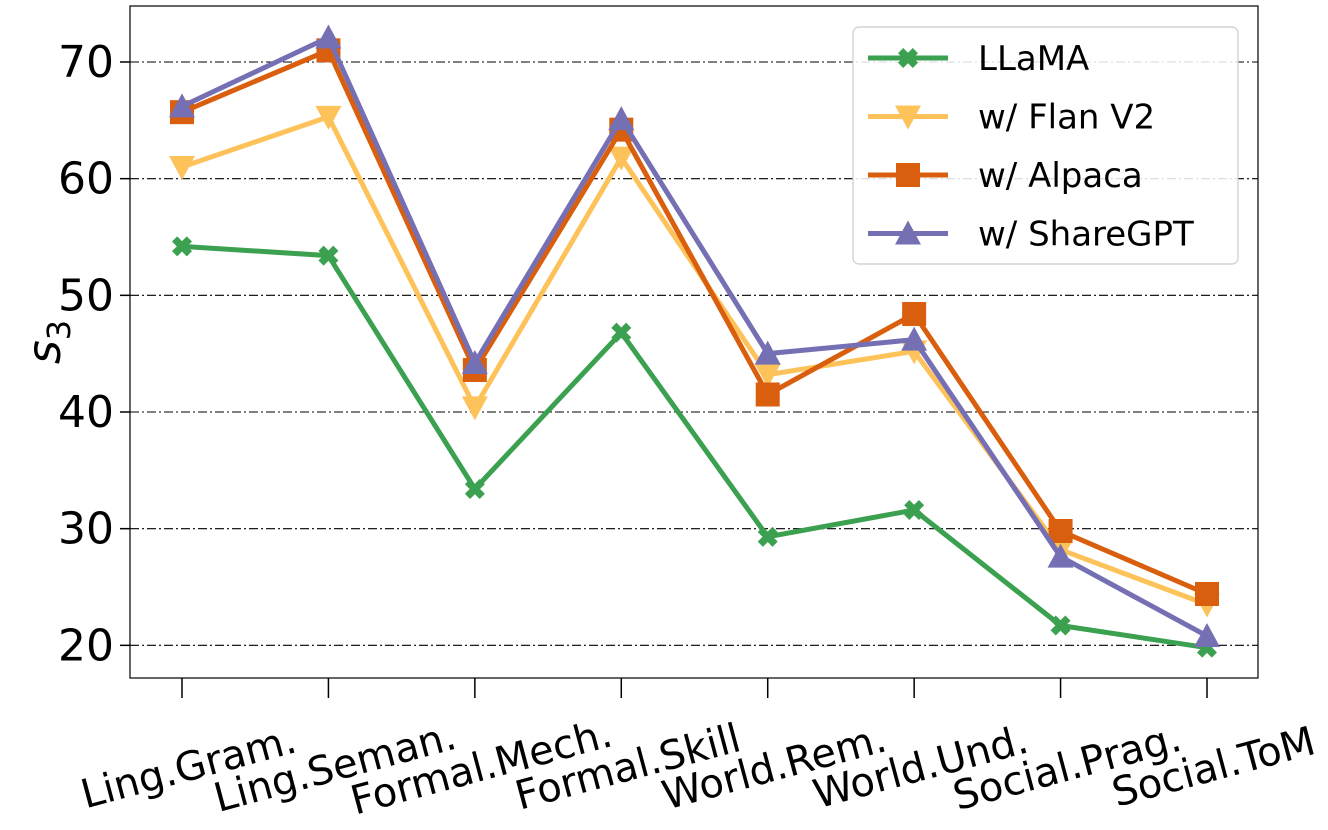  I want to click on y-tick-label-20: 20, so click(86, 645).